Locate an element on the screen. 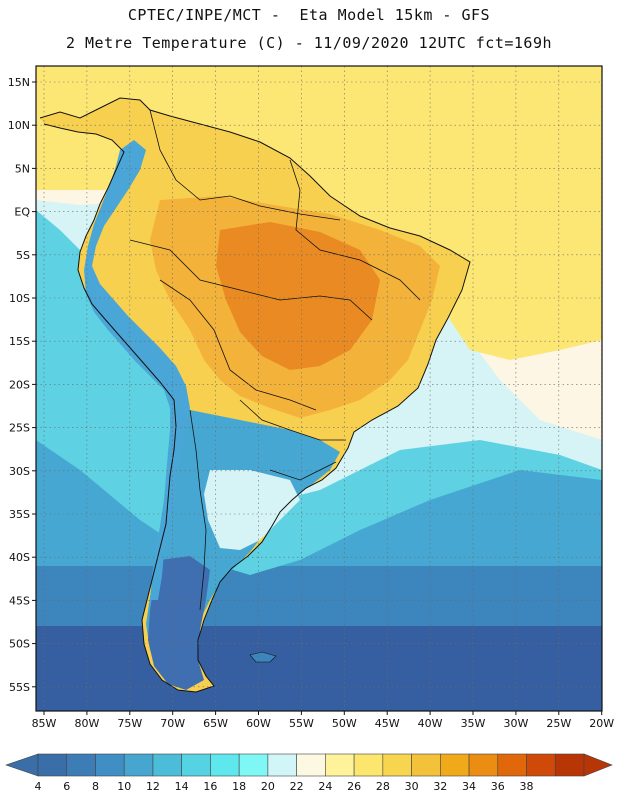 The image size is (618, 800). legend-label: 36 is located at coordinates (498, 786).